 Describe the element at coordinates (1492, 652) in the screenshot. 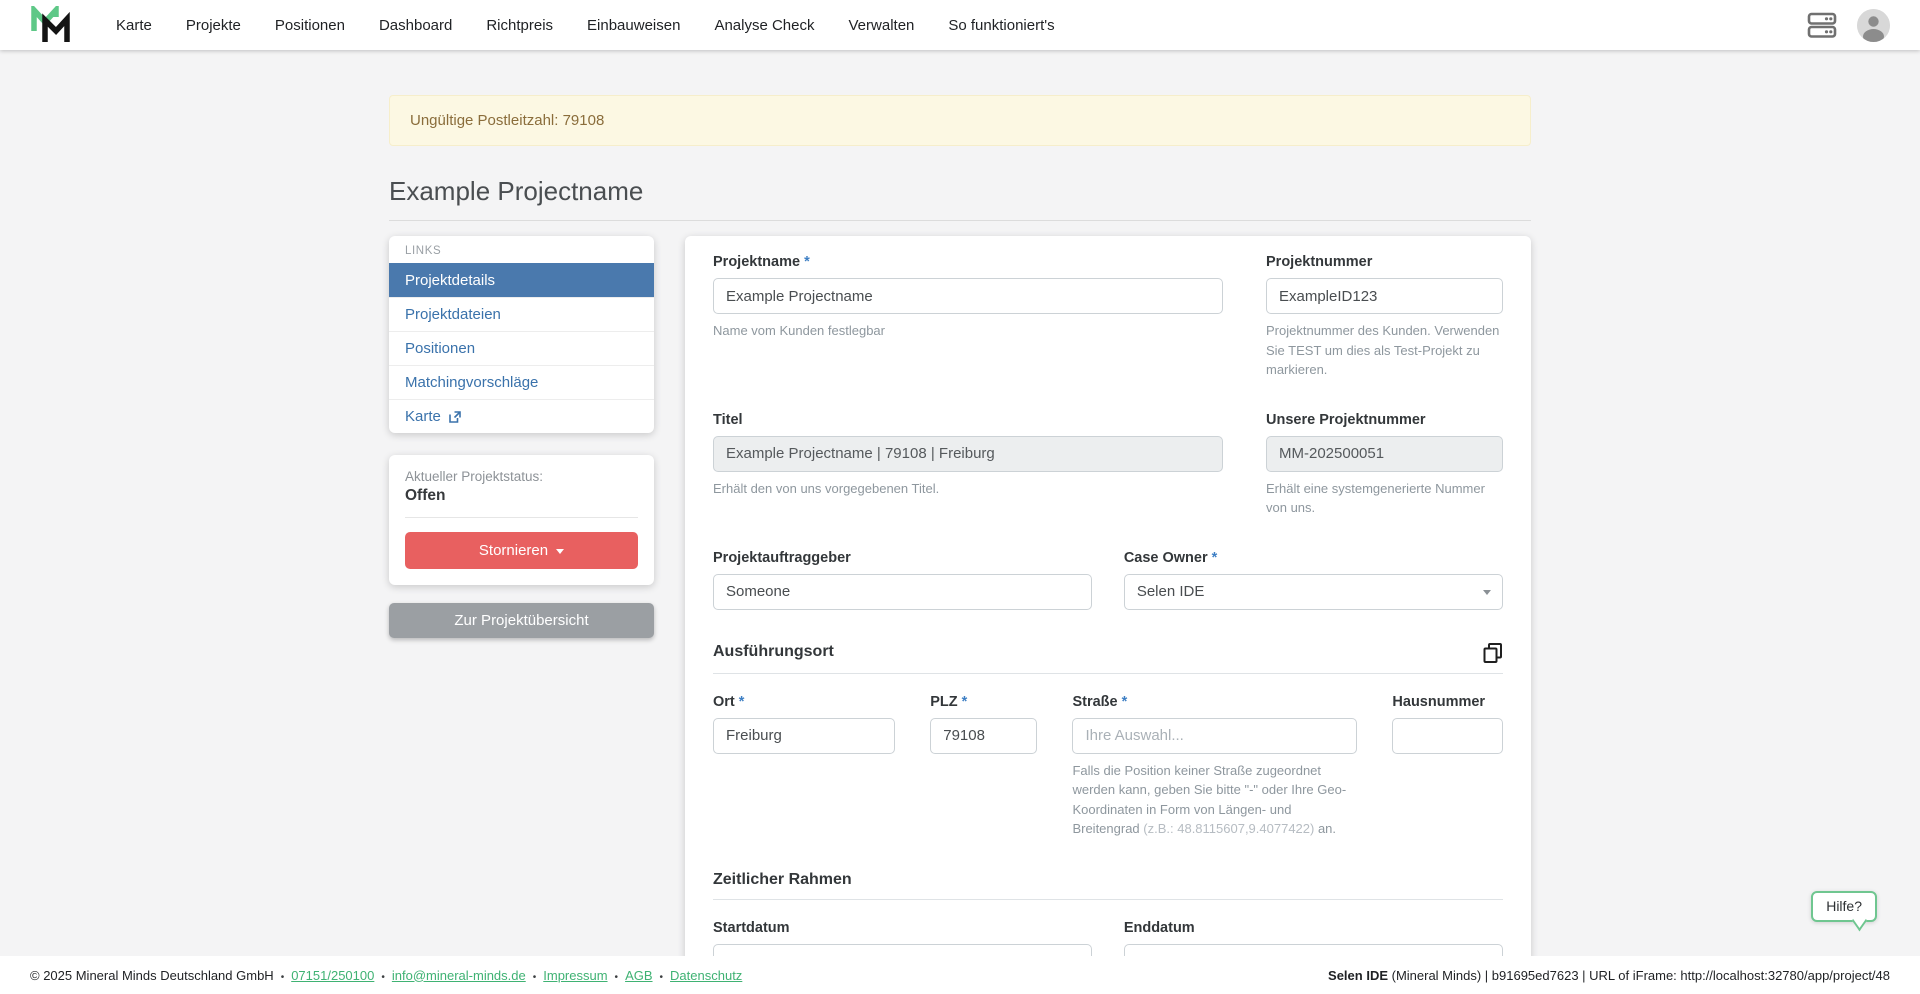

I see `copy-icon` at that location.